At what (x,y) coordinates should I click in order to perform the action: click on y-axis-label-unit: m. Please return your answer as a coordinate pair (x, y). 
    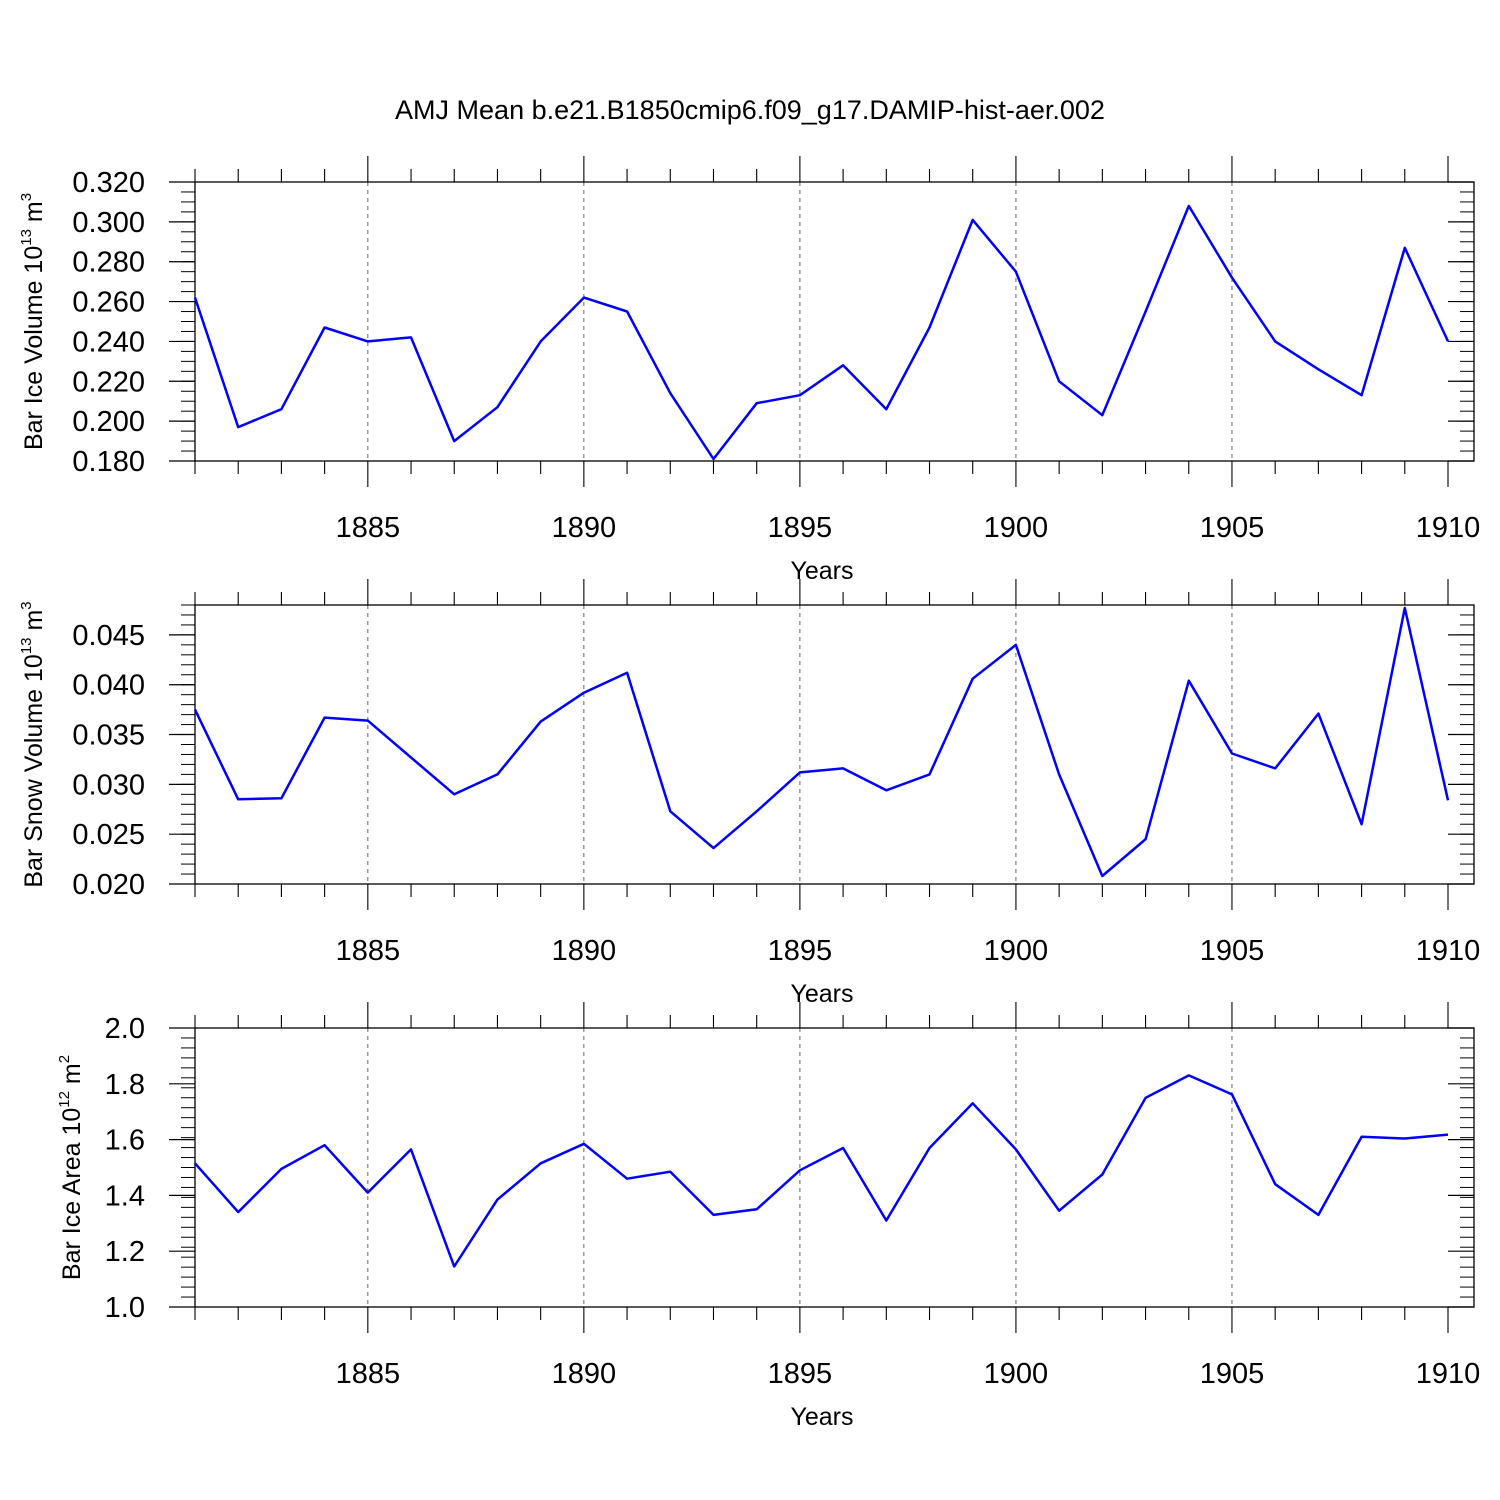
    Looking at the image, I should click on (72, 1077).